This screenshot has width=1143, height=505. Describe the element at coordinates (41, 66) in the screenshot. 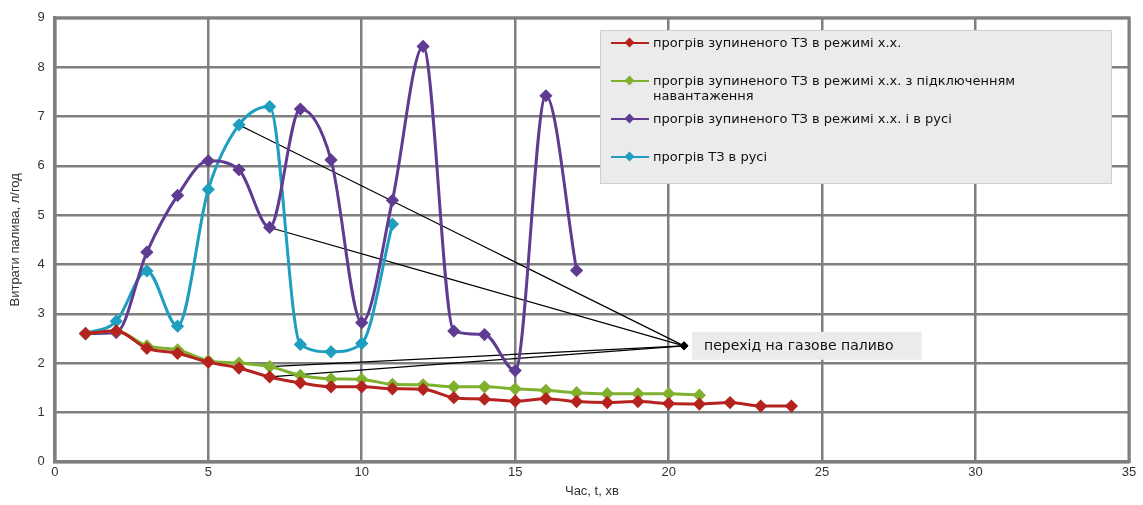

I see `y-tick-label: 8` at that location.